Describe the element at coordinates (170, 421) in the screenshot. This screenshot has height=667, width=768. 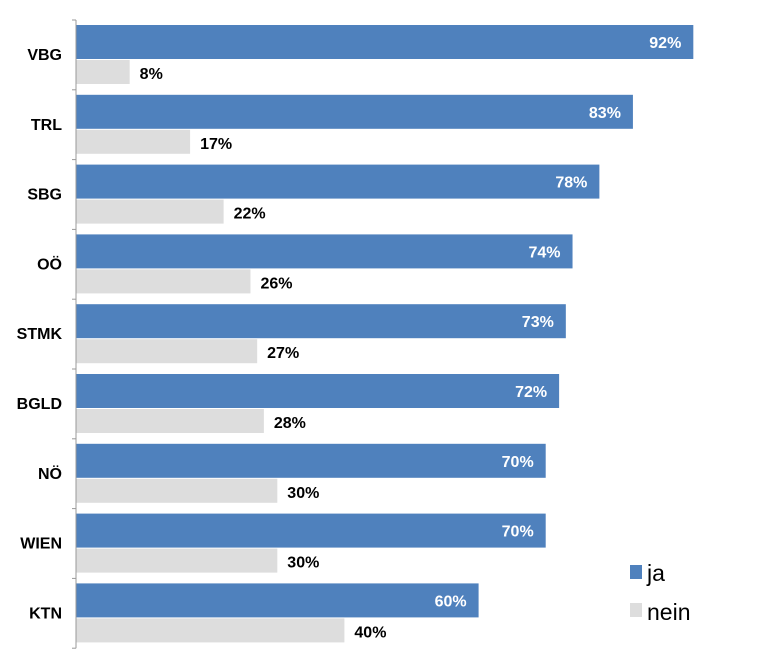
I see `bar-nein-BGLD` at that location.